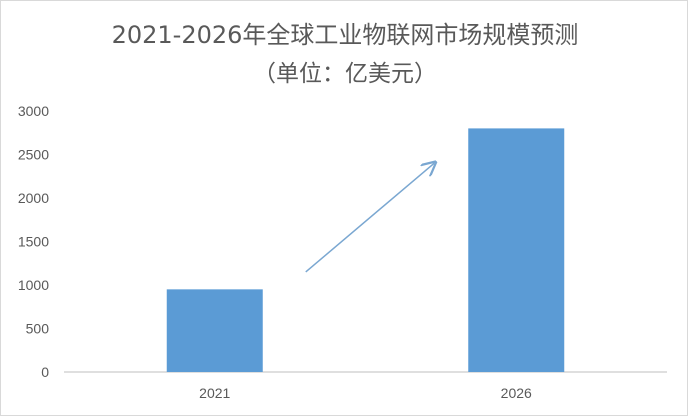  Describe the element at coordinates (38, 329) in the screenshot. I see `y-tick-label: 500` at that location.